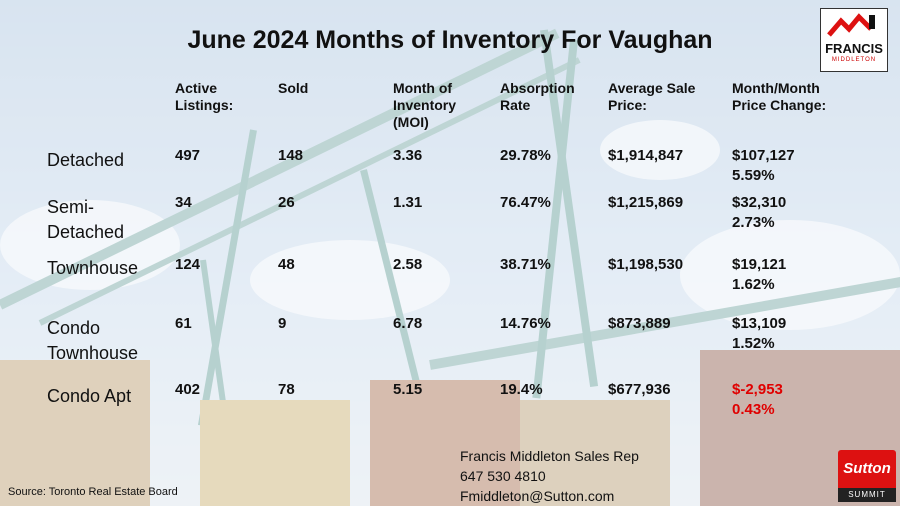  Describe the element at coordinates (639, 389) in the screenshot. I see `cell-avg-price: $677,936` at that location.